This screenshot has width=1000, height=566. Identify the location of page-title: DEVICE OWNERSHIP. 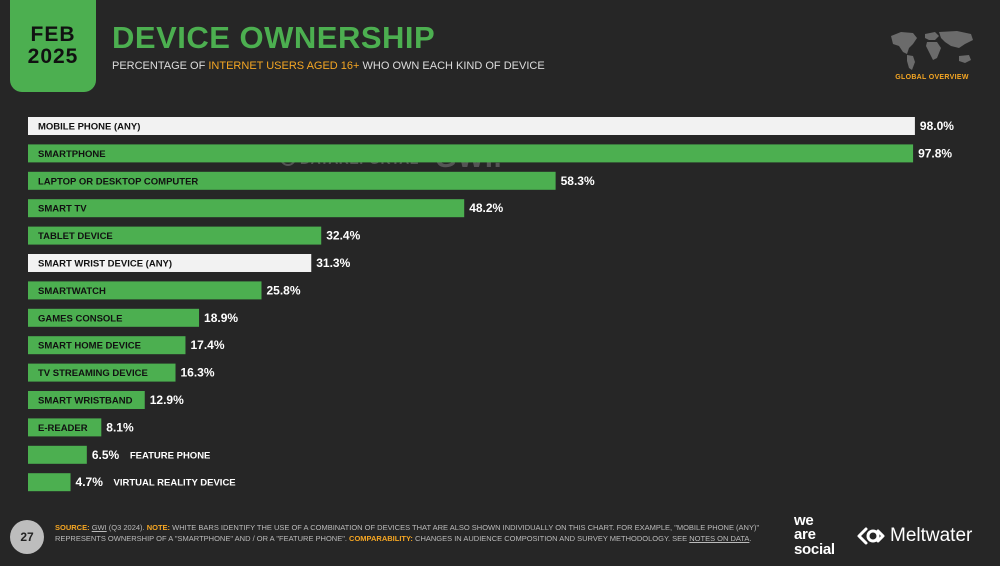
(274, 37).